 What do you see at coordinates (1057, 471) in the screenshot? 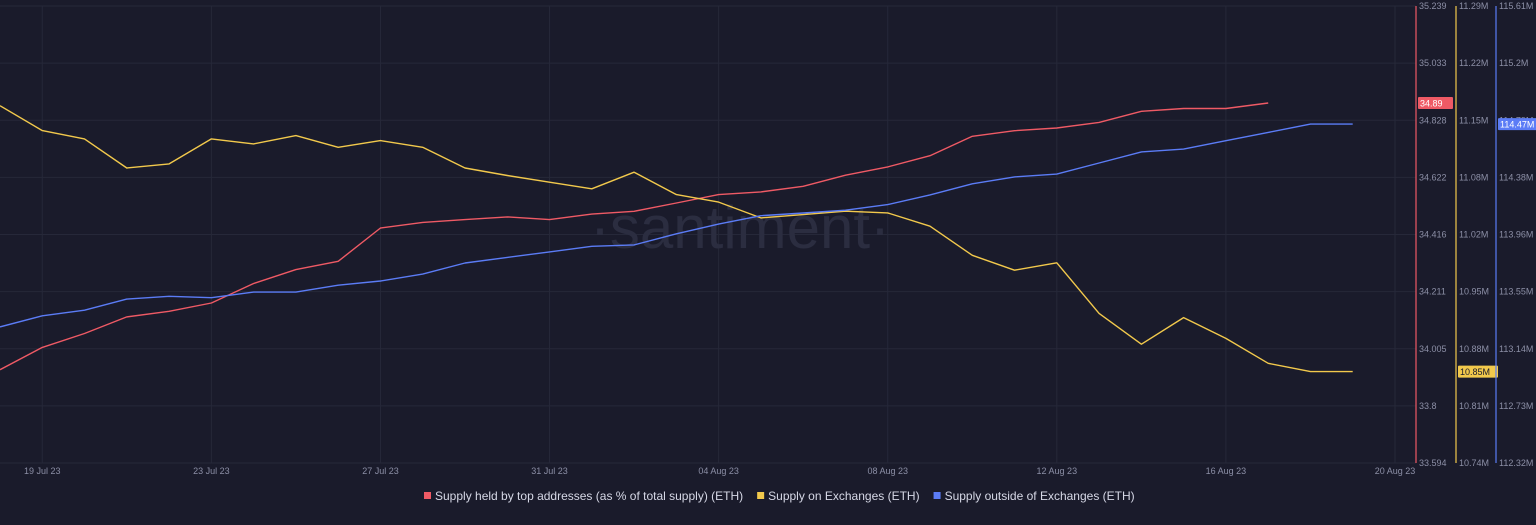
I see `x-tick-label: 12 Aug 23` at bounding box center [1057, 471].